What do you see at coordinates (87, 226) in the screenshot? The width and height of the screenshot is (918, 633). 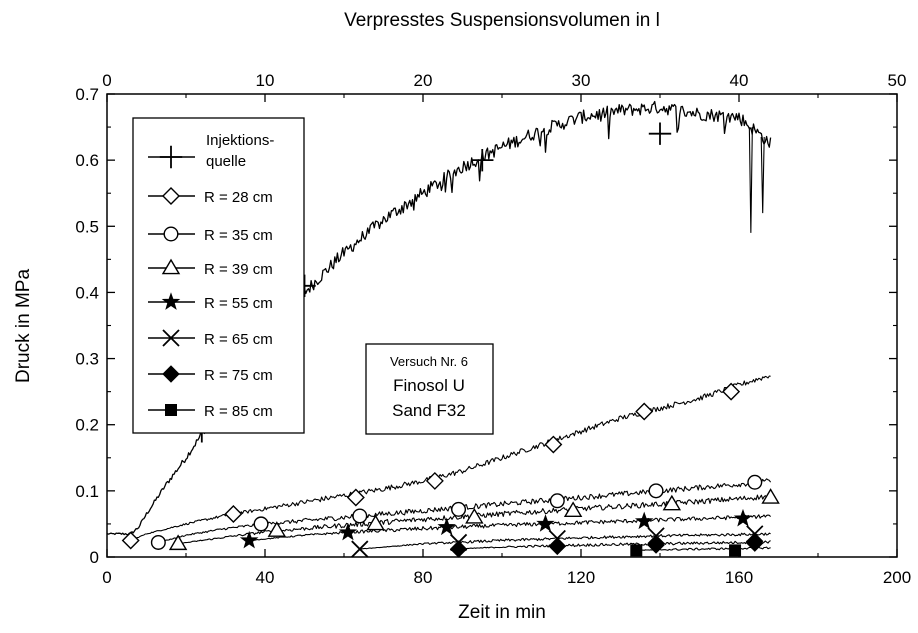 I see `y-tick-label: 0.5` at bounding box center [87, 226].